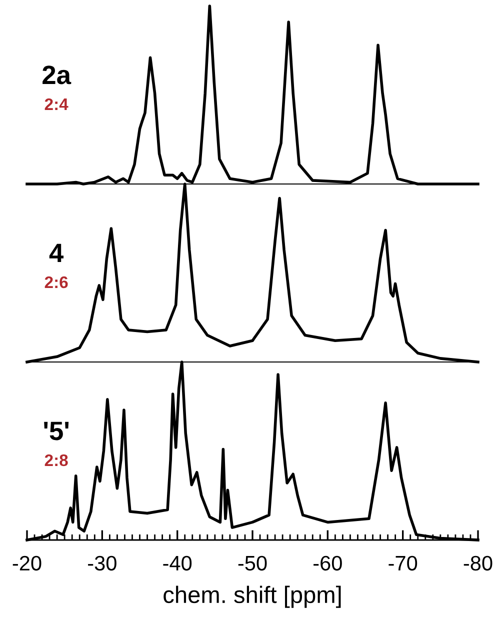  What do you see at coordinates (56, 282) in the screenshot?
I see `annotation: 2:6` at bounding box center [56, 282].